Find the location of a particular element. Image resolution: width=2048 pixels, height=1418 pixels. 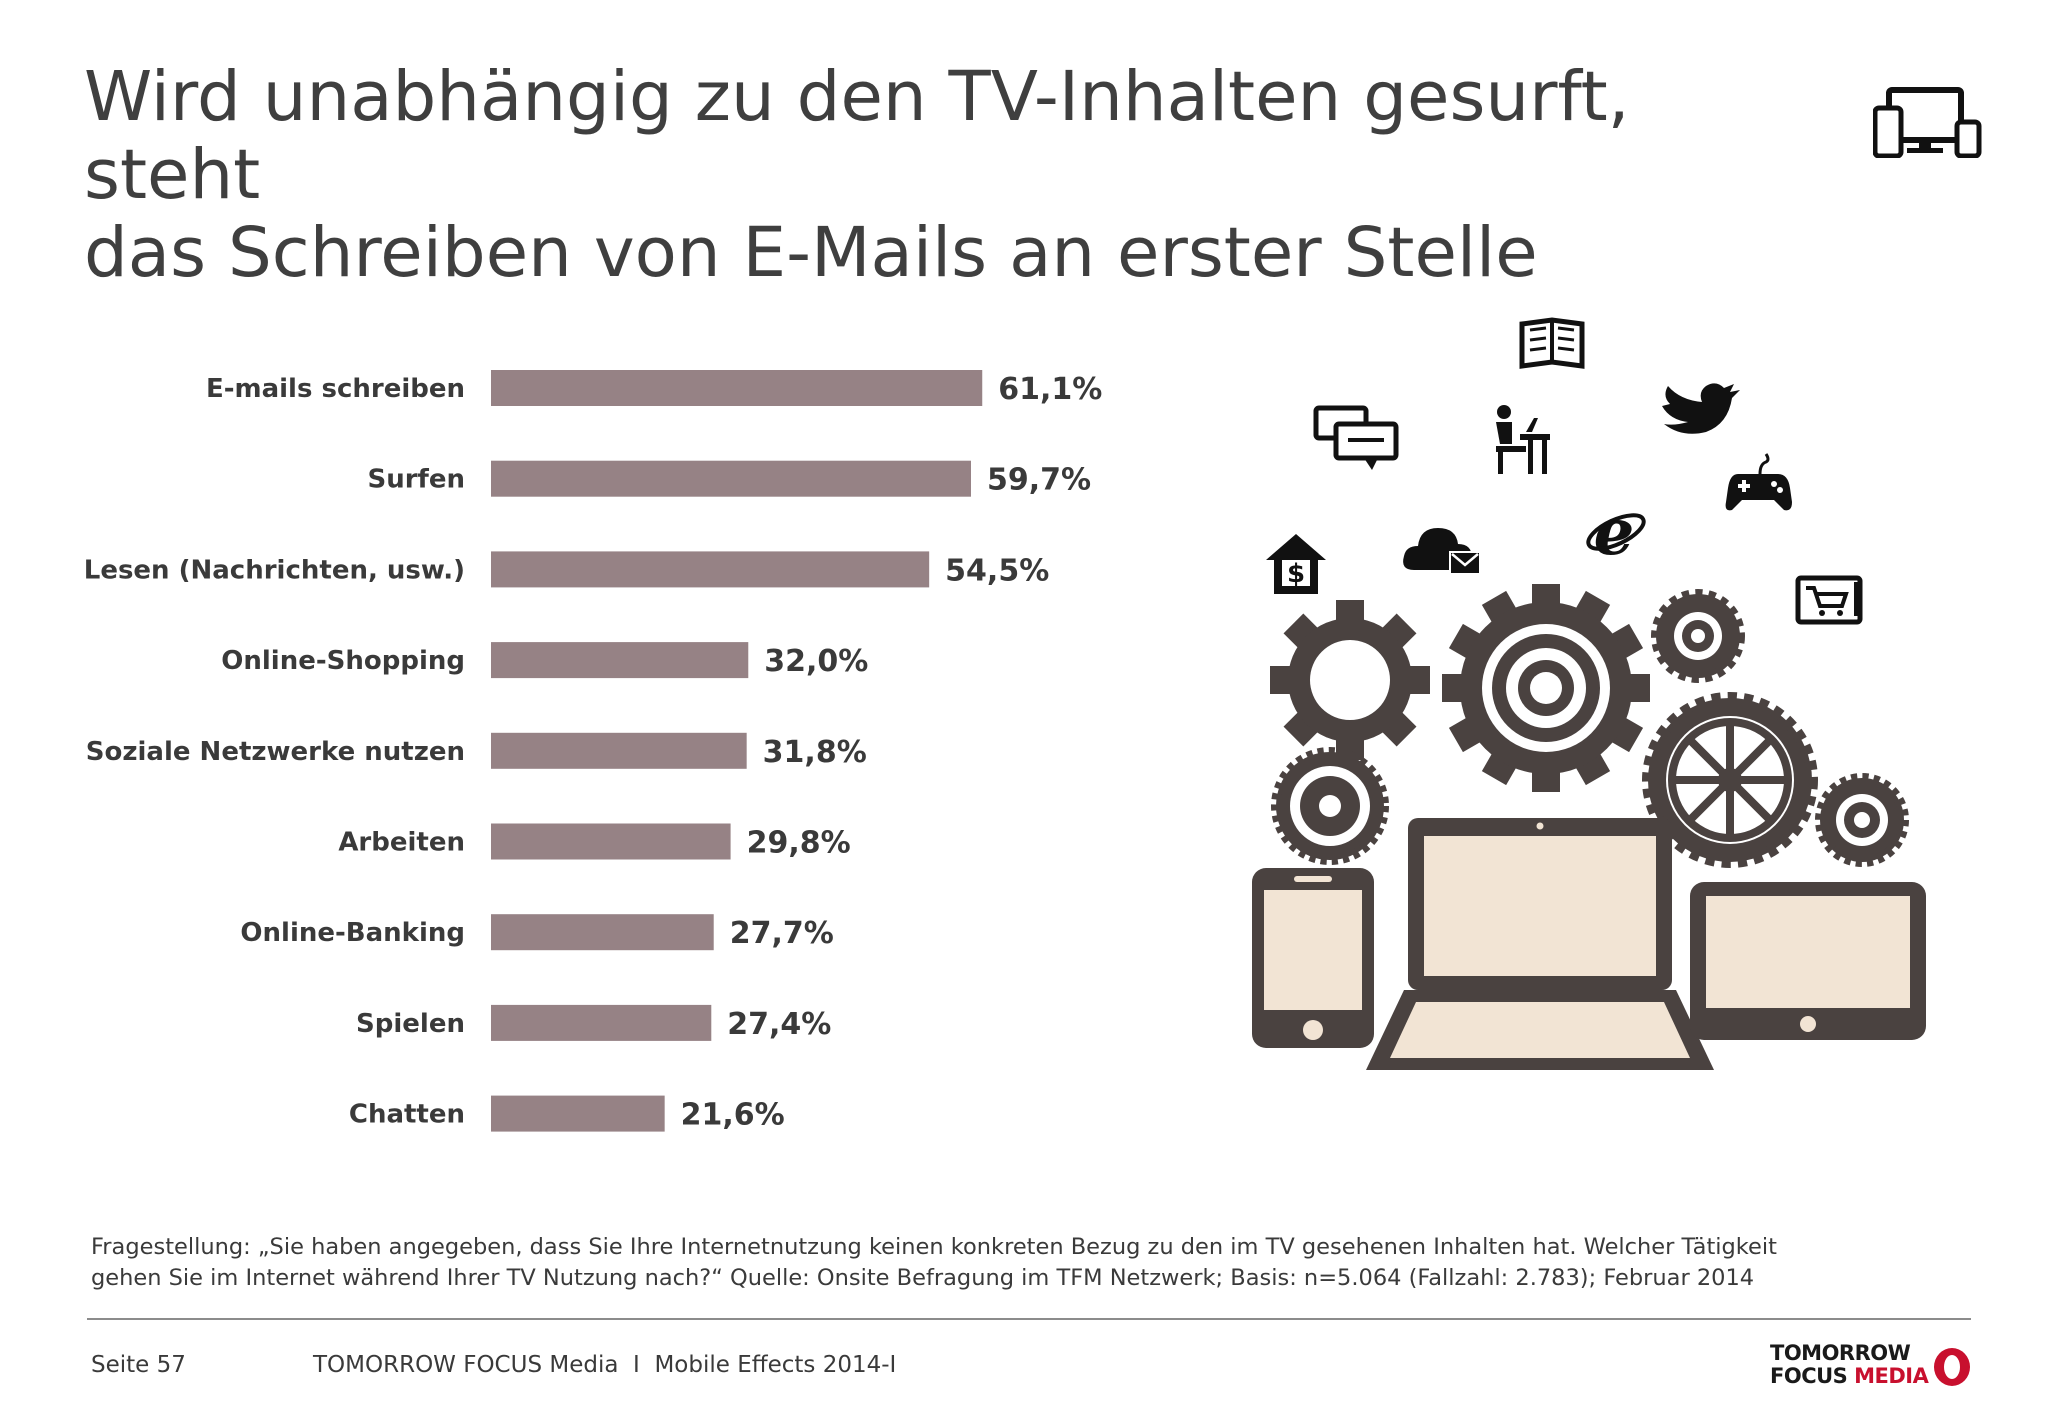

cloud-mail-icon is located at coordinates (1442, 551).